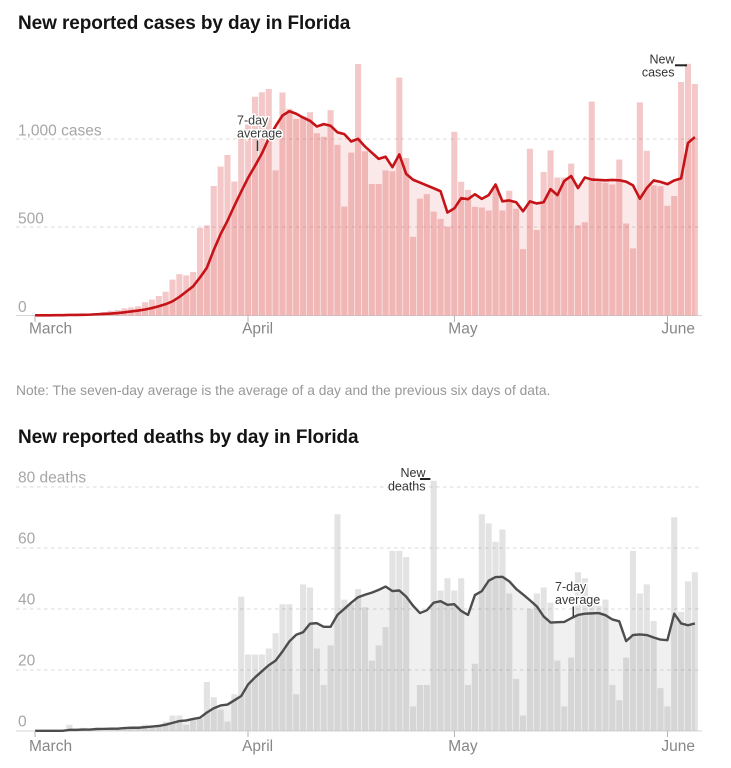 The image size is (731, 768). Describe the element at coordinates (60, 131) in the screenshot. I see `svg-text: 1,000 cases` at that location.